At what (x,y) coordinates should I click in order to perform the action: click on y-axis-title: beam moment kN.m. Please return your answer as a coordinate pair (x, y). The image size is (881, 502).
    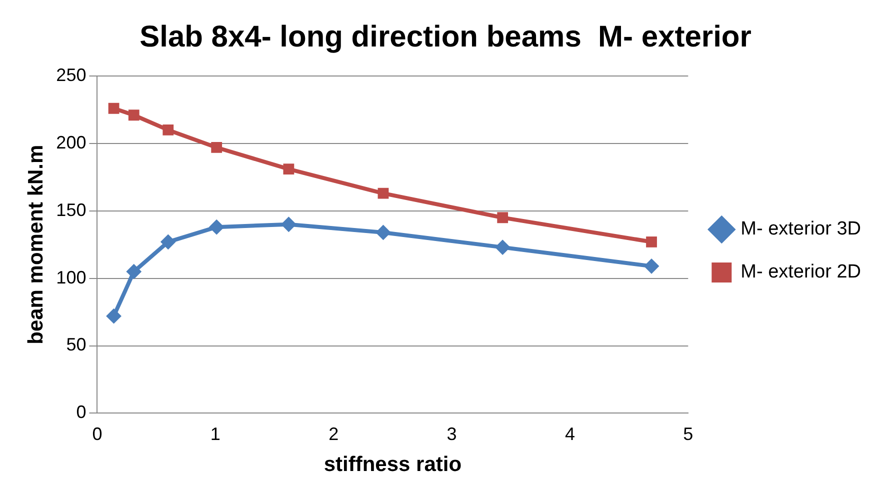
    Looking at the image, I should click on (36, 244).